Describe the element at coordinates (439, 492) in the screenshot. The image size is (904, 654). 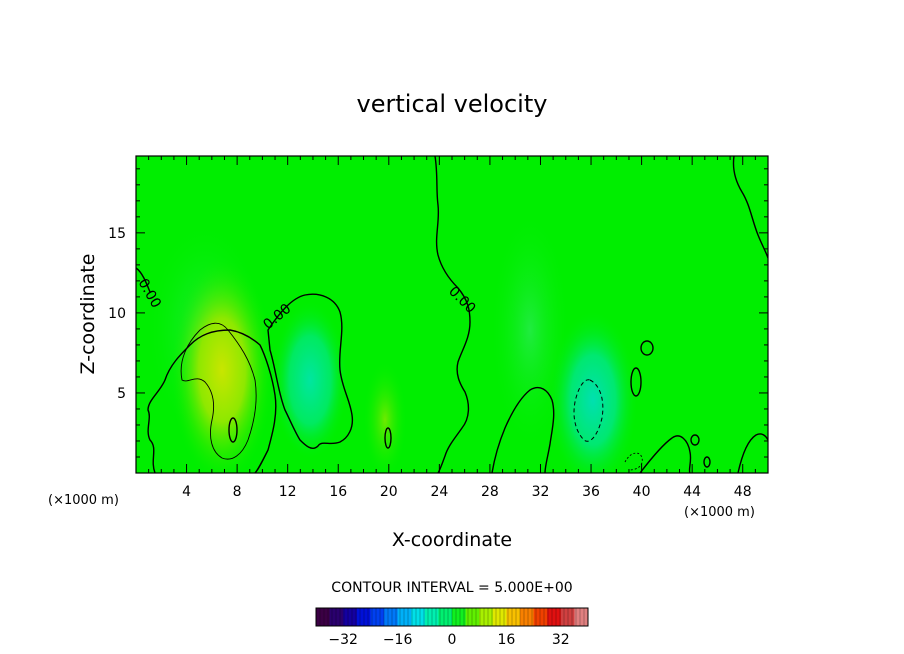
I see `x-tick-label: 24` at that location.